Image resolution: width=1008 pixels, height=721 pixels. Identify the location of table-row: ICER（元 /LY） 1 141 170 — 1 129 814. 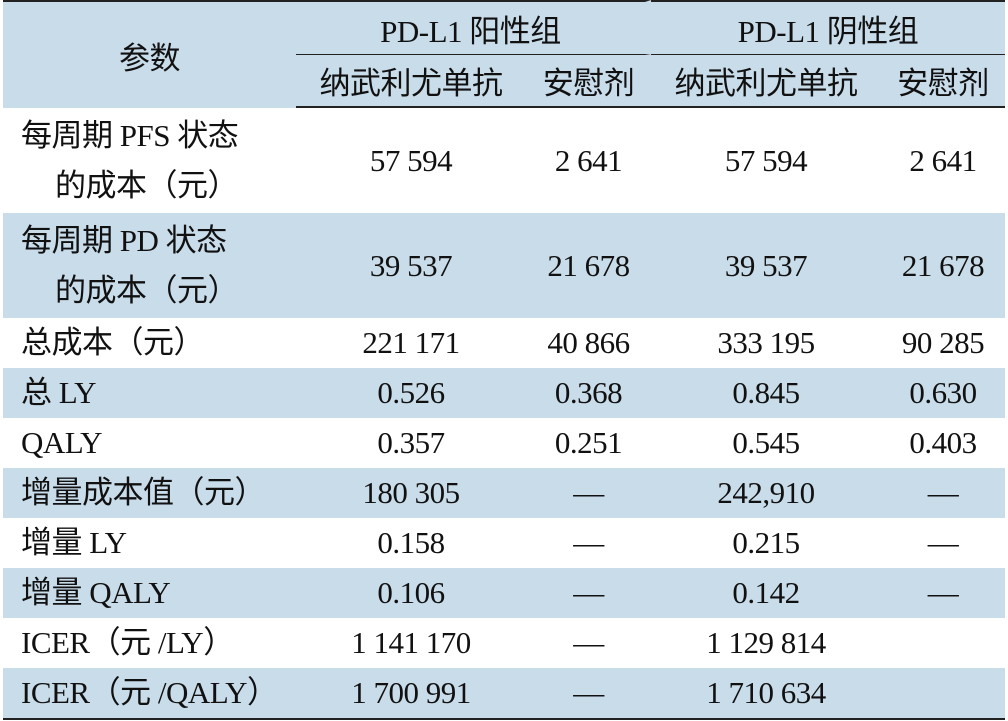
(504, 643).